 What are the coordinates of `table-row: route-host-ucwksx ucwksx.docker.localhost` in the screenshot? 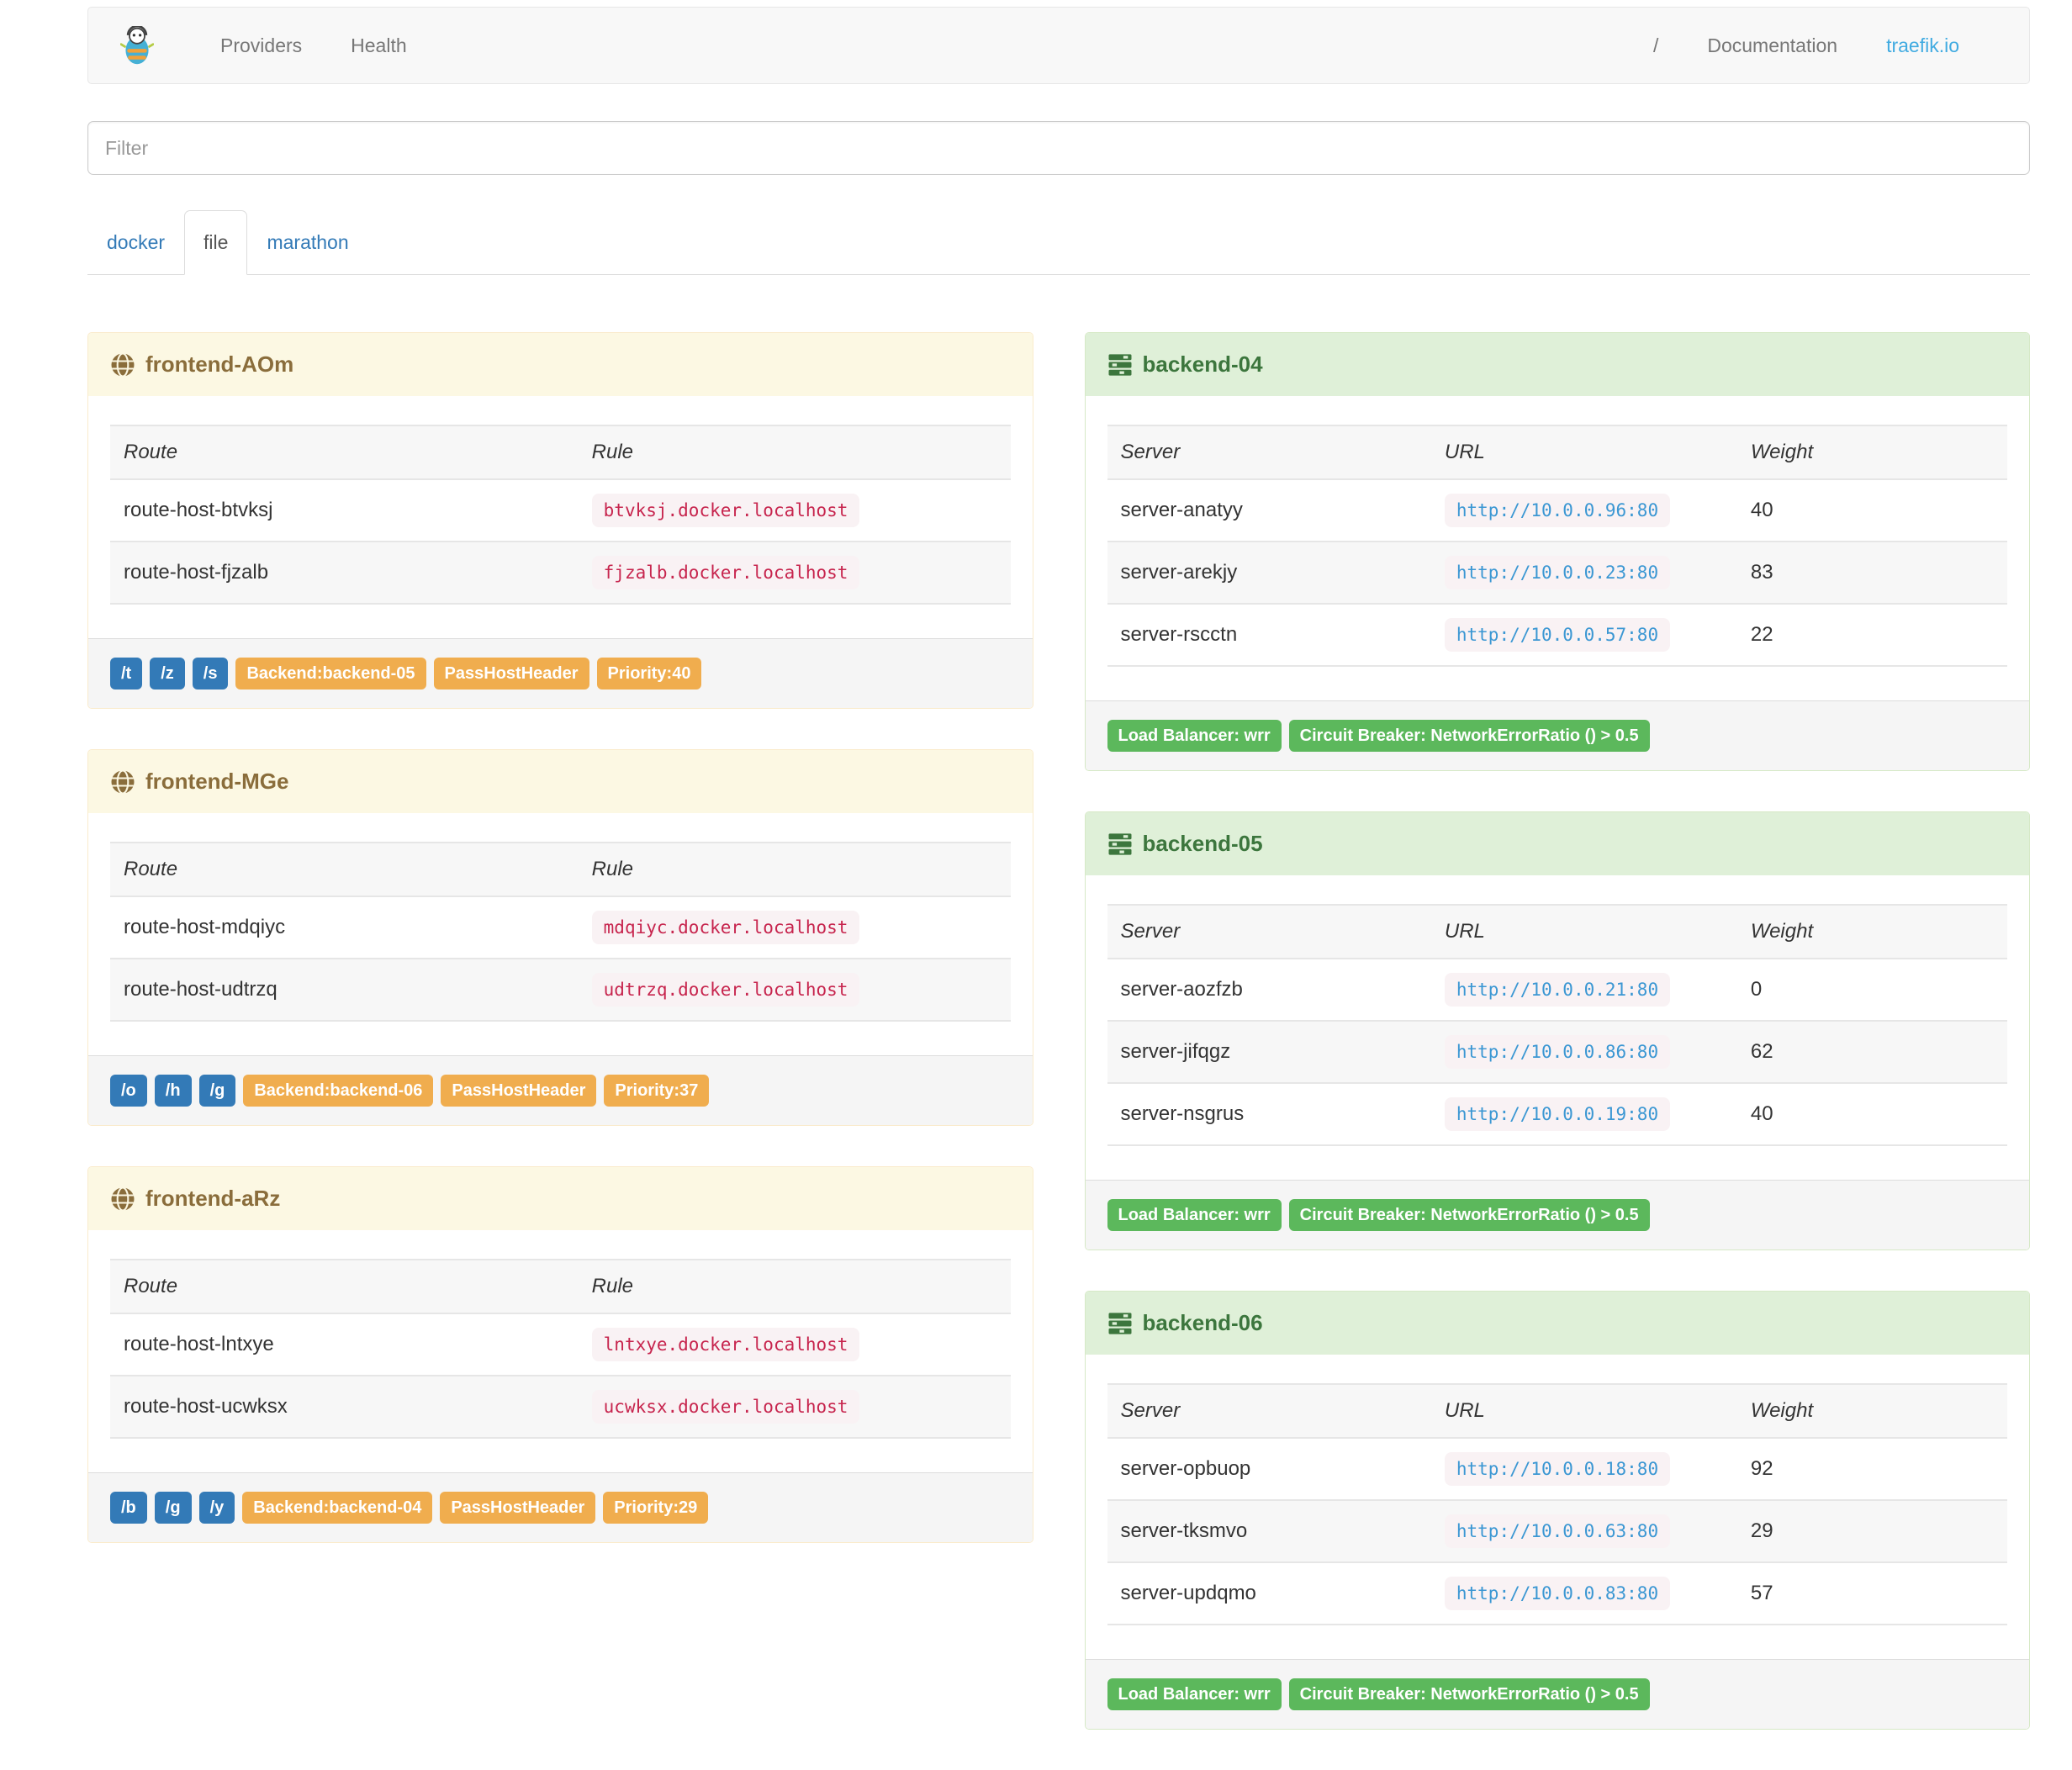 It's located at (561, 1407).